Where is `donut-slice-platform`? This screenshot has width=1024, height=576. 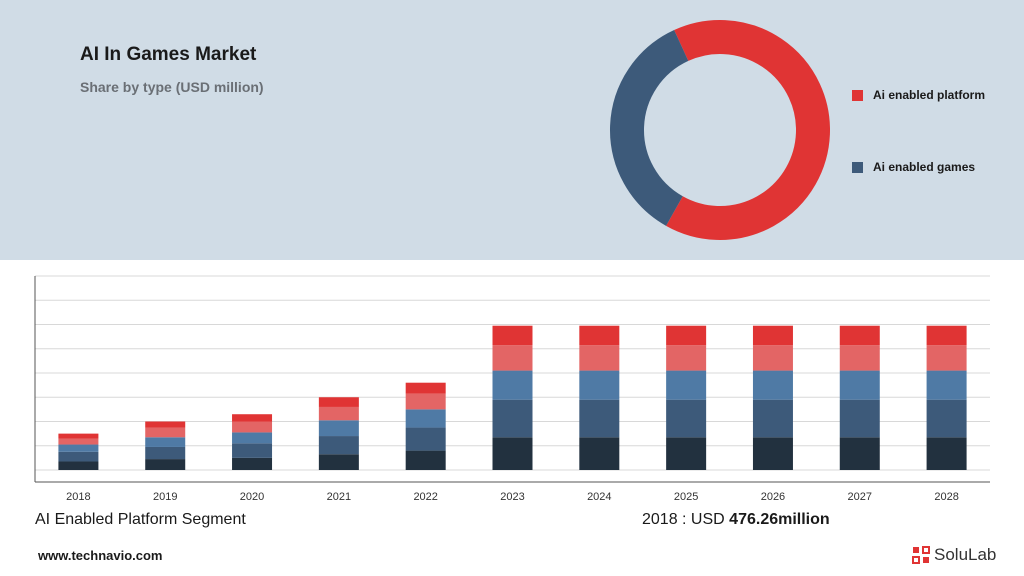
donut-slice-platform is located at coordinates (748, 130).